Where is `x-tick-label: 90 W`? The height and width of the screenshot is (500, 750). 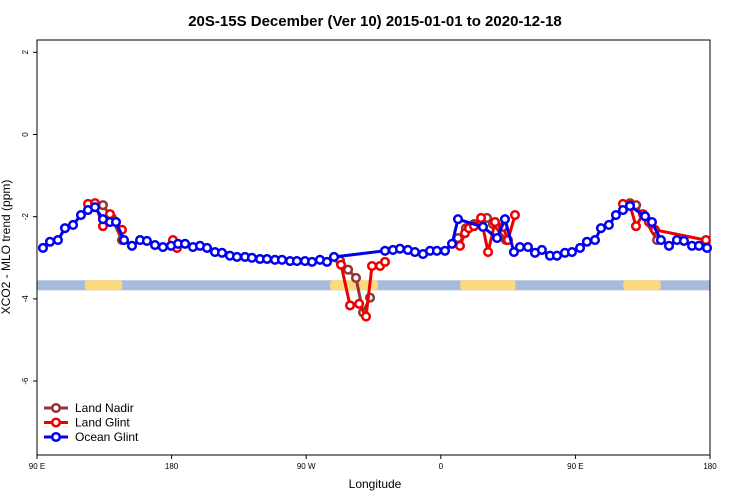
x-tick-label: 90 W is located at coordinates (306, 466).